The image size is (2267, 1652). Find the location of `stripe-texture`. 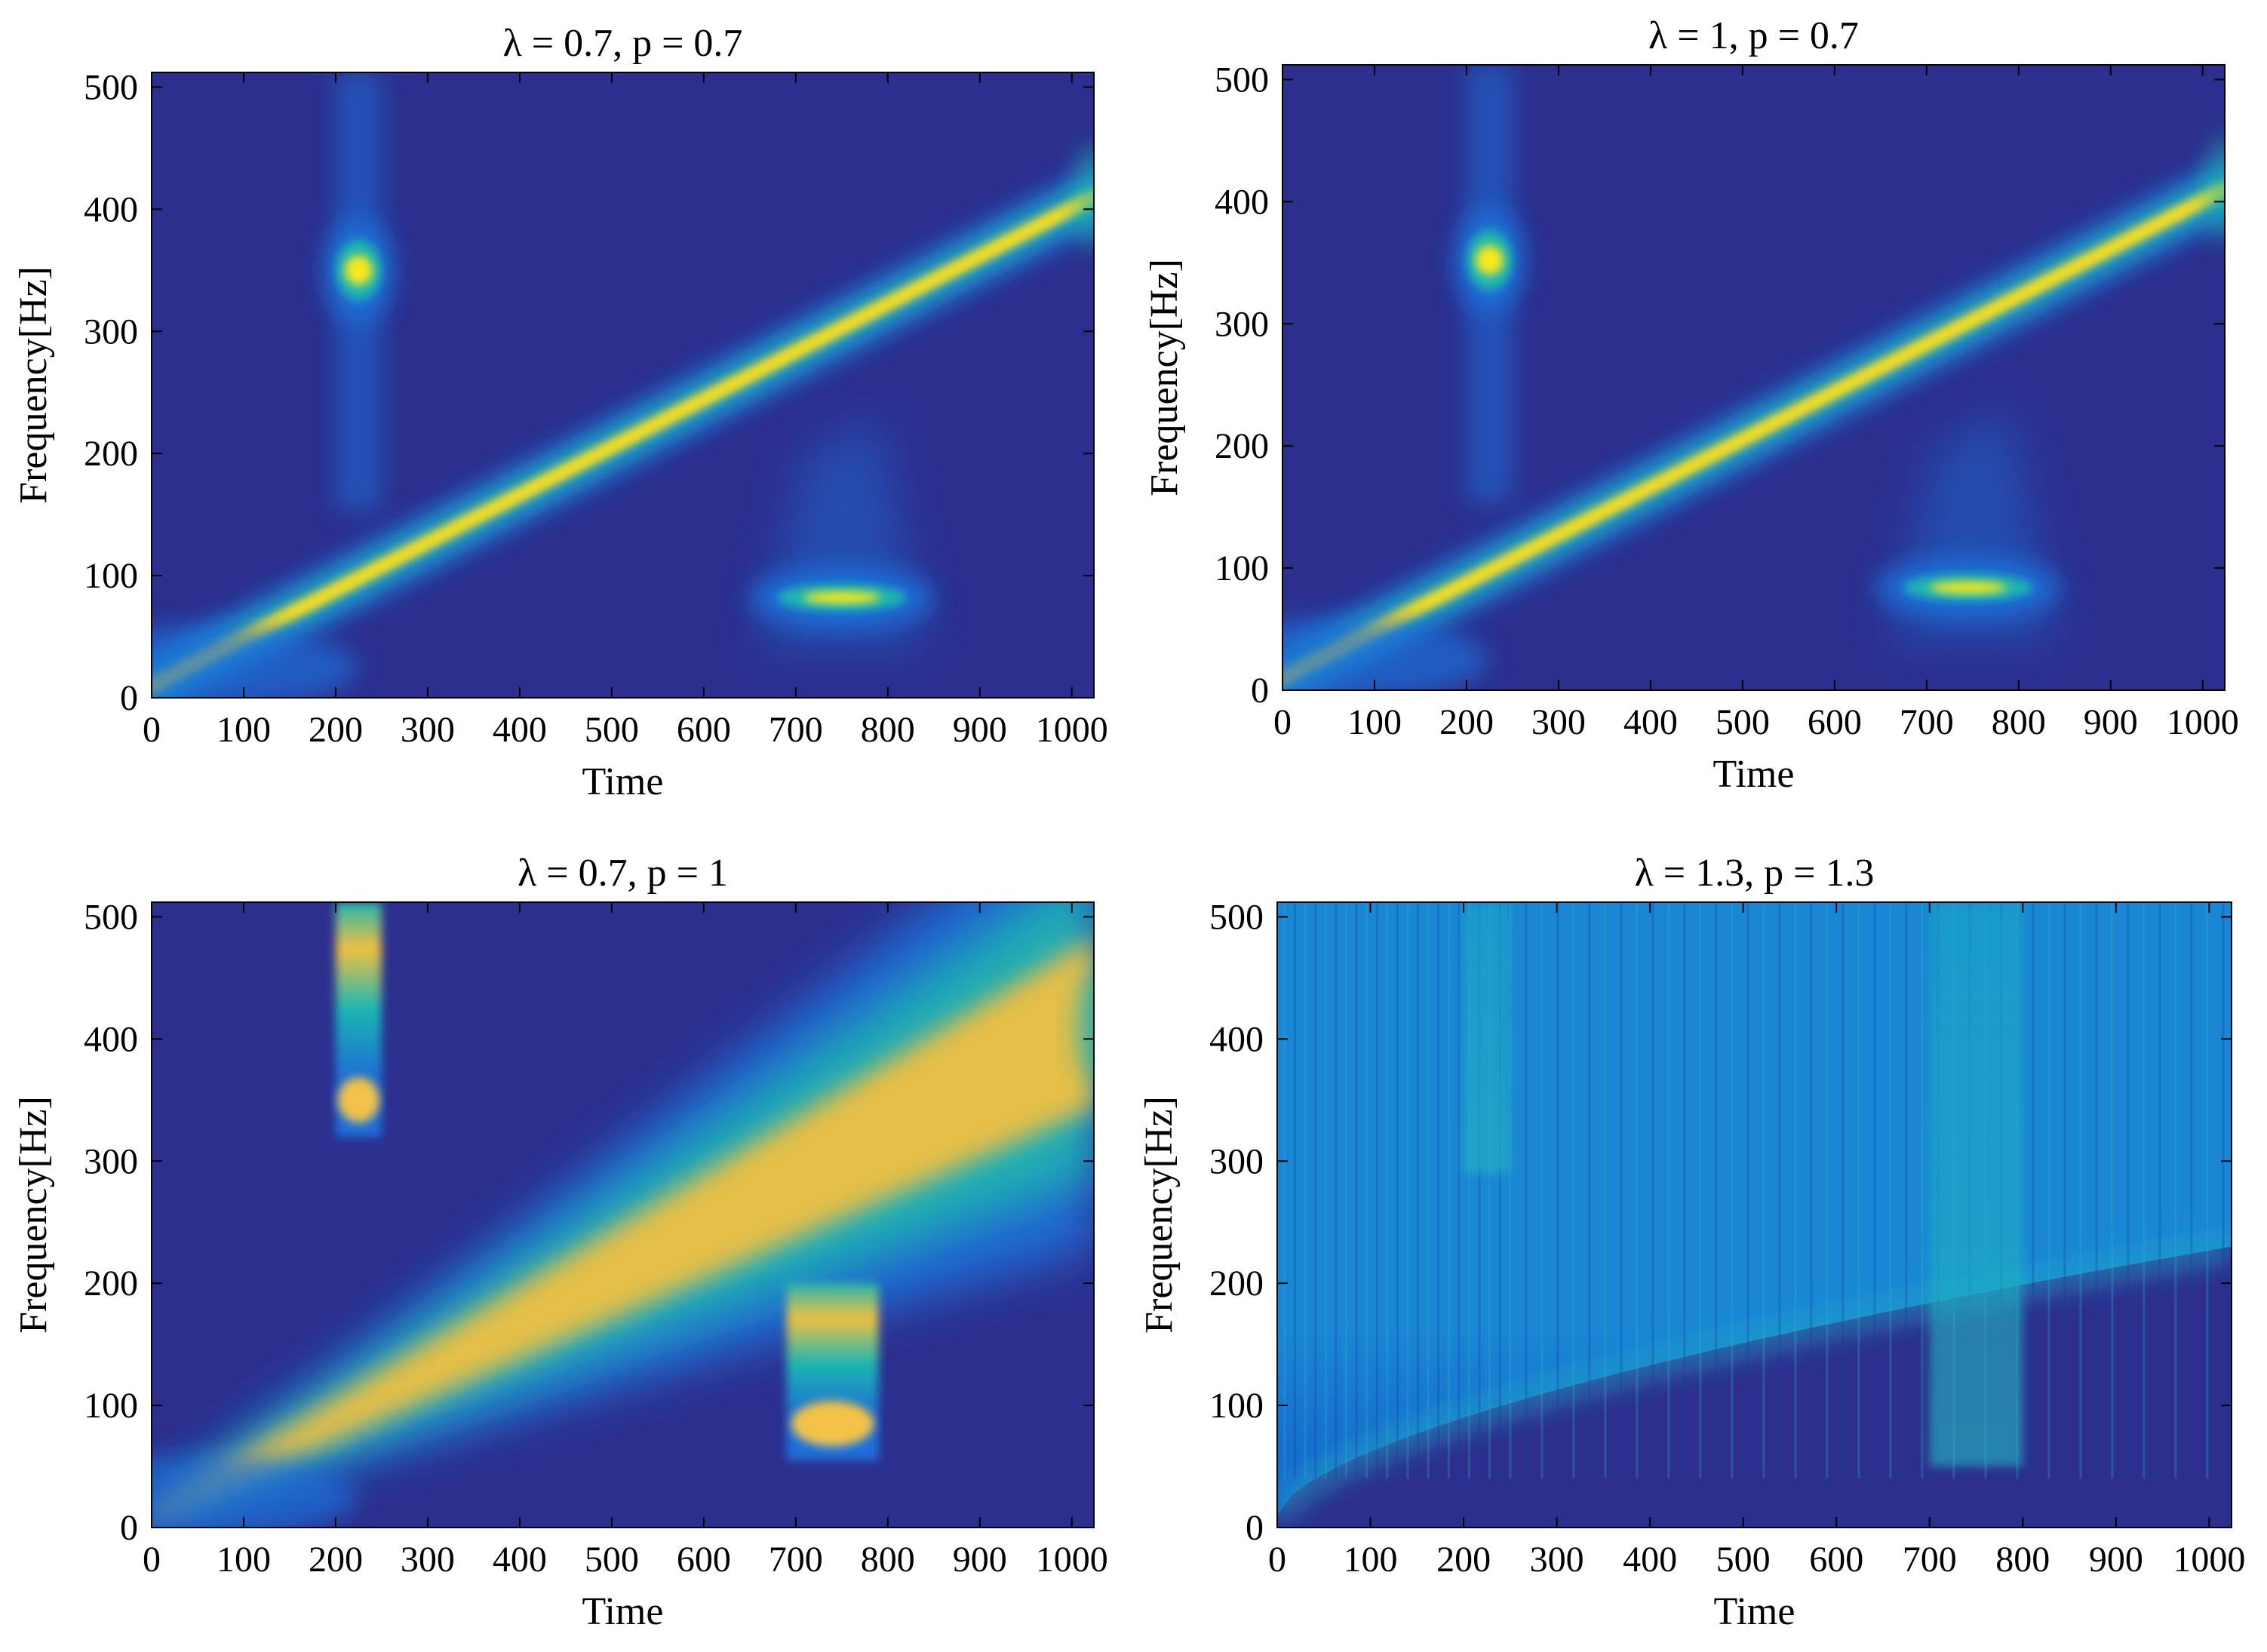

stripe-texture is located at coordinates (1754, 1190).